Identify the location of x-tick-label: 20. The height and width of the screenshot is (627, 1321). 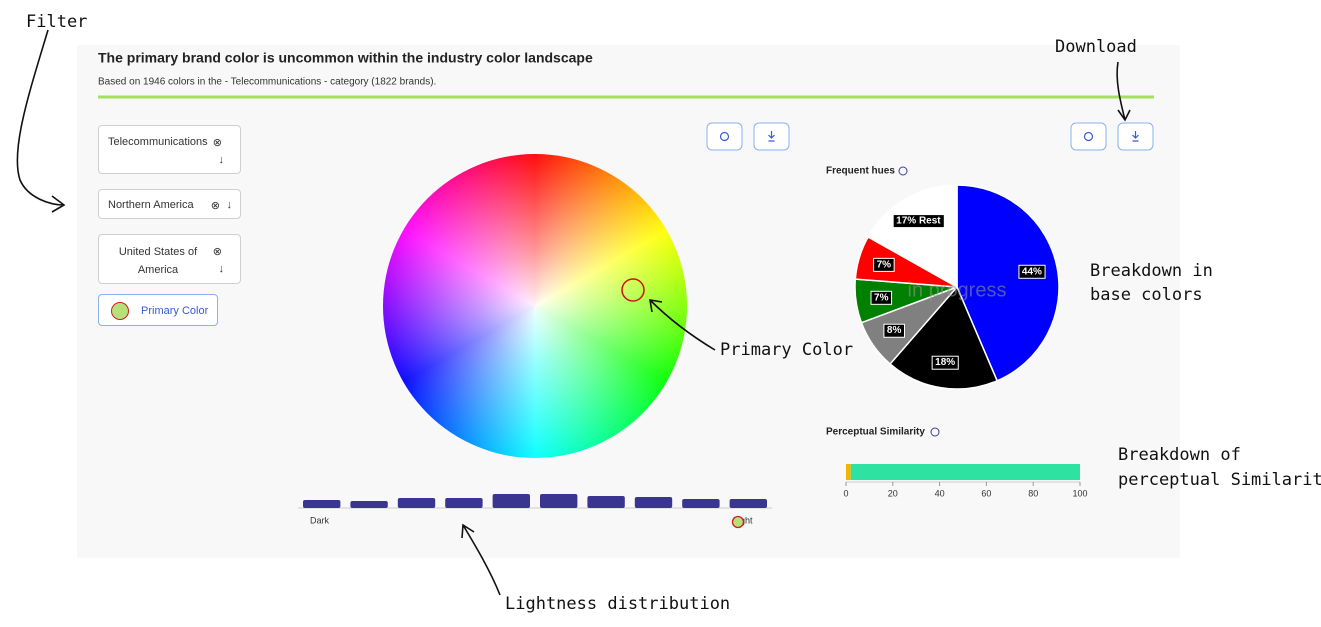
(893, 493).